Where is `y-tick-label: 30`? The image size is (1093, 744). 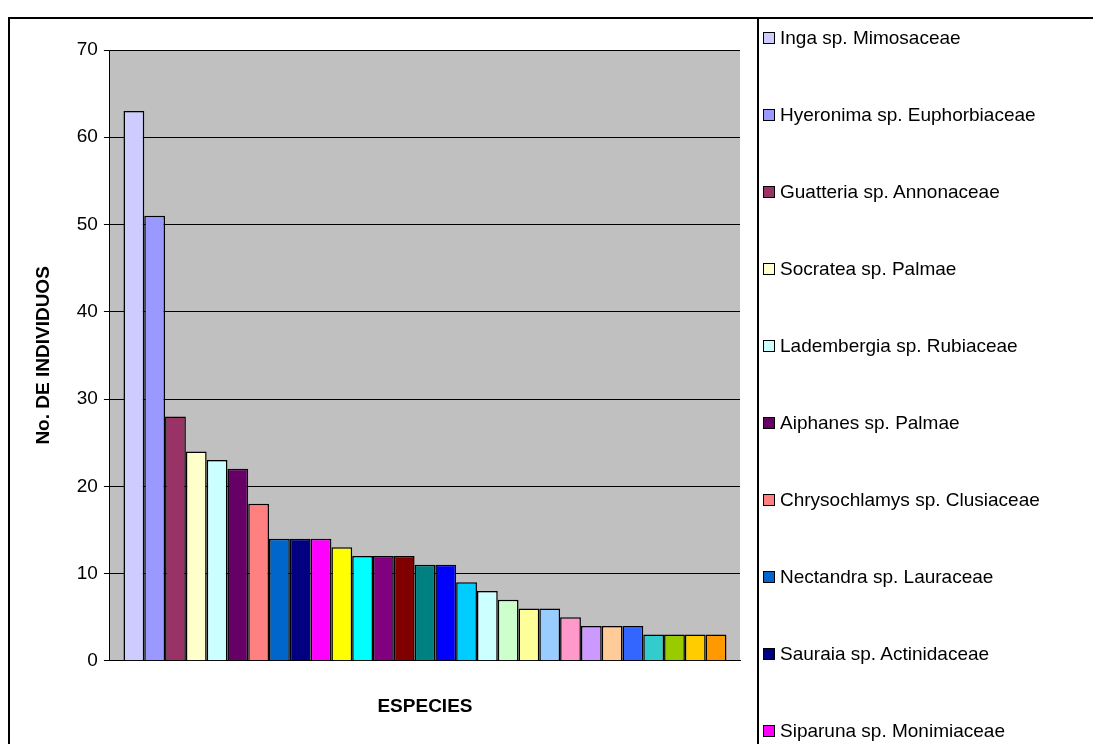 y-tick-label: 30 is located at coordinates (87, 398).